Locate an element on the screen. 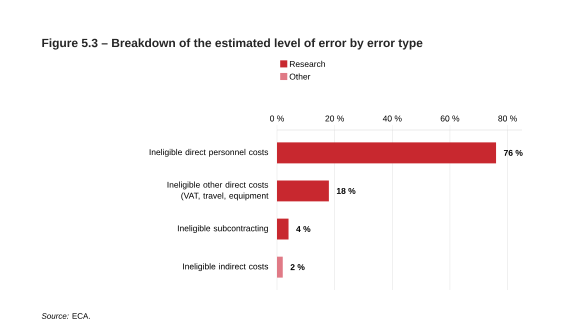  x-tick-label: 0 % is located at coordinates (277, 118).